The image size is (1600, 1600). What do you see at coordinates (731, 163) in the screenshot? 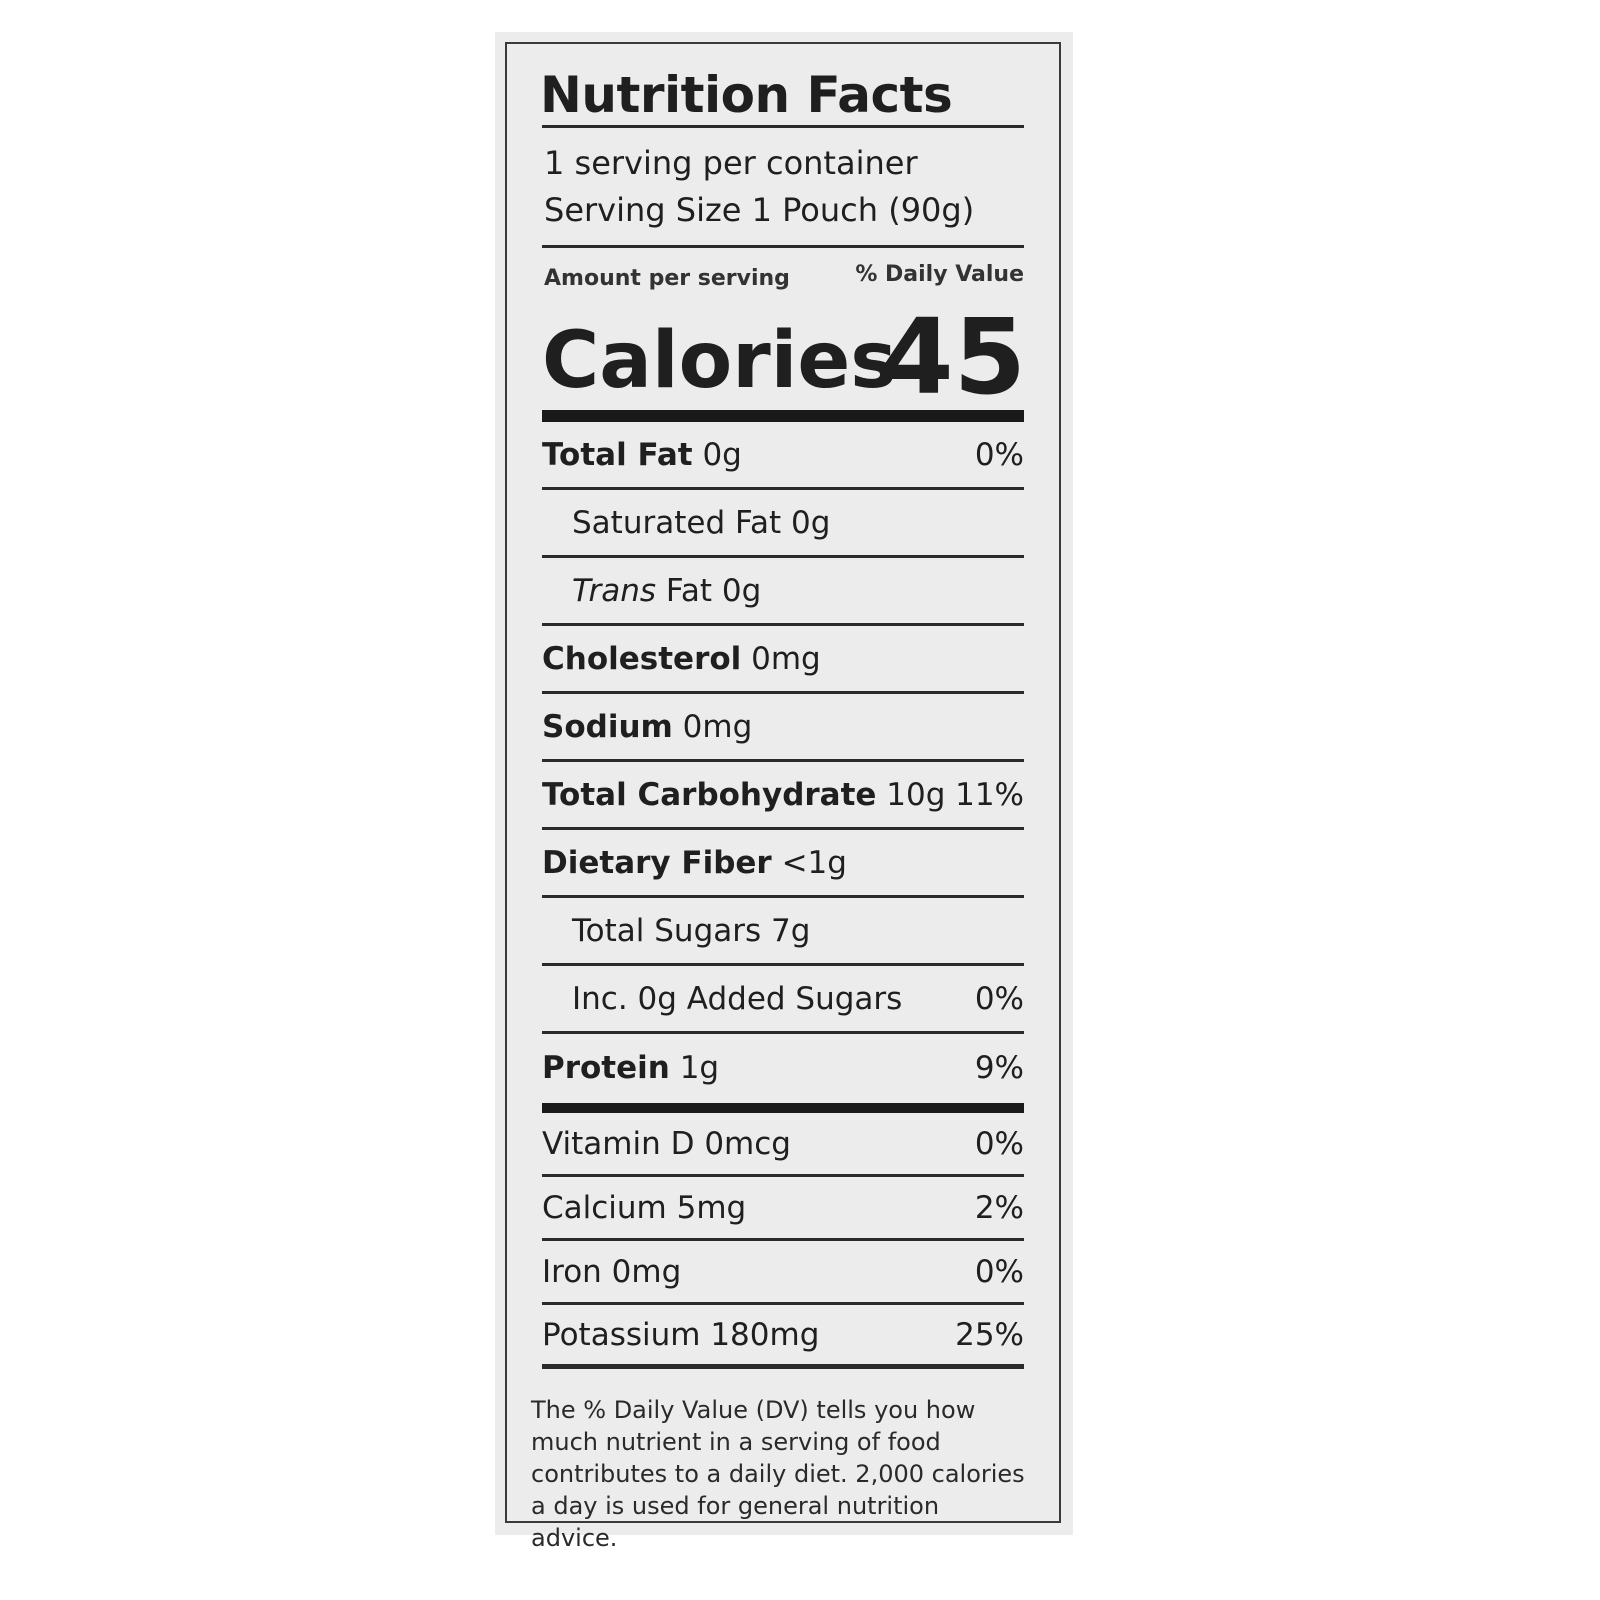
I see `servings-per-container: 1 serving per container` at bounding box center [731, 163].